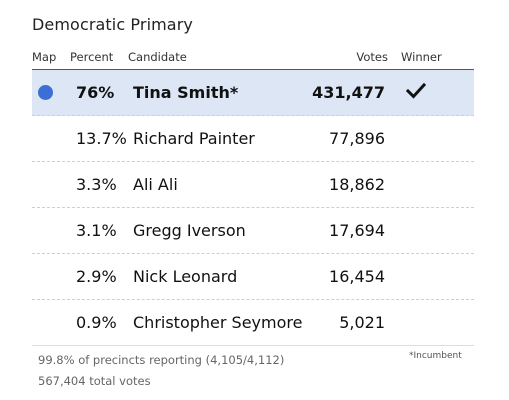 The width and height of the screenshot is (509, 400). I want to click on map-dot-icon, so click(45, 92).